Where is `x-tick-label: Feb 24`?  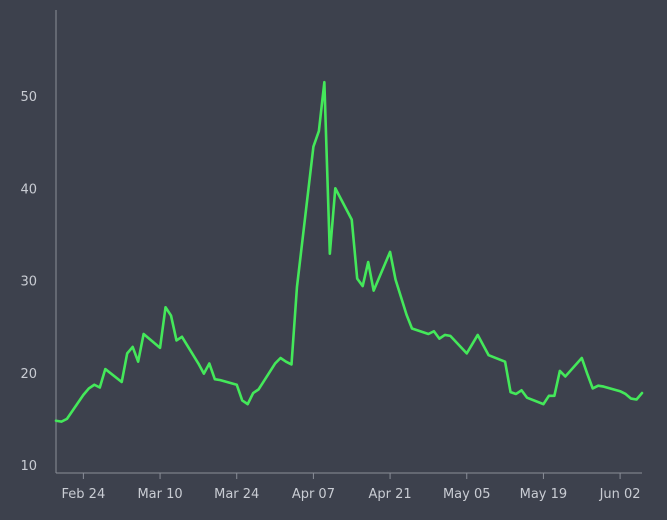
x-tick-label: Feb 24 is located at coordinates (84, 494).